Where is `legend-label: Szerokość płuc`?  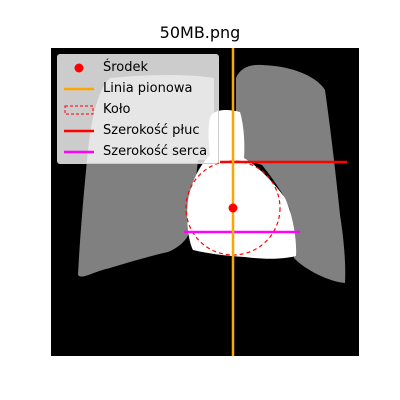
legend-label: Szerokość płuc is located at coordinates (151, 130).